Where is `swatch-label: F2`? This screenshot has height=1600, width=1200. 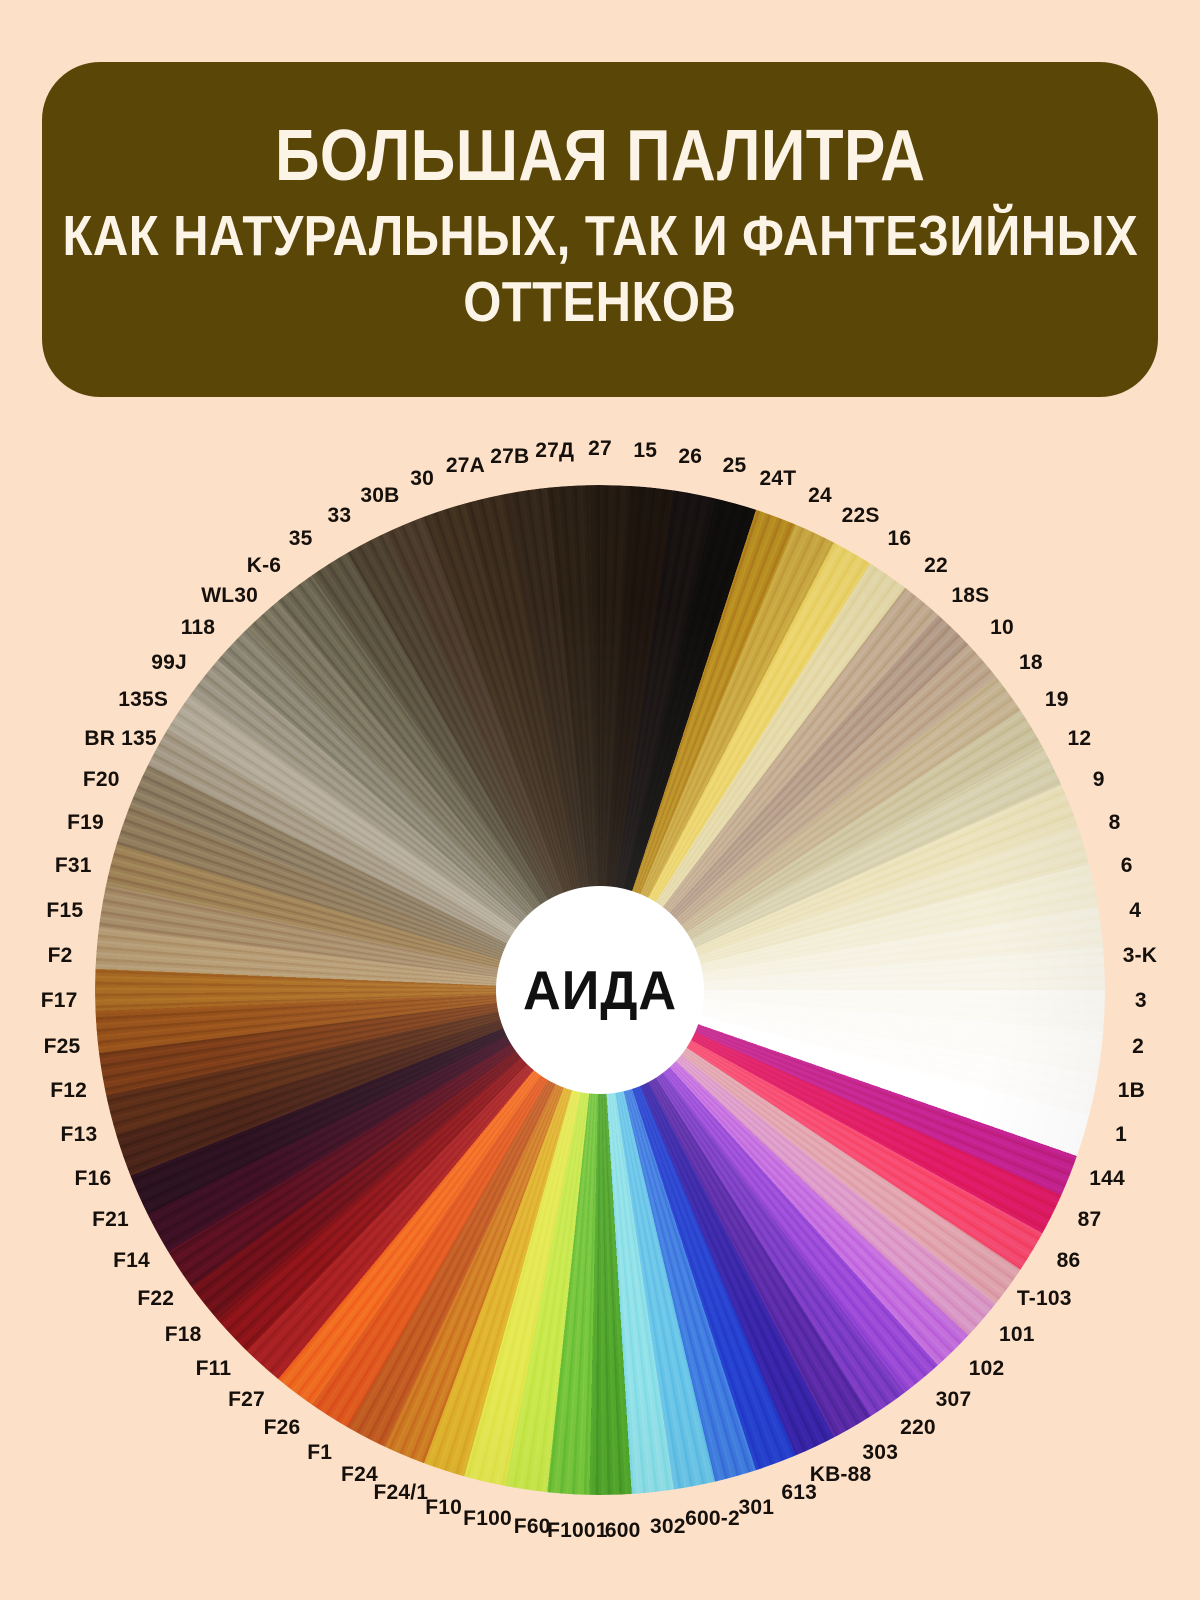
swatch-label: F2 is located at coordinates (60, 956).